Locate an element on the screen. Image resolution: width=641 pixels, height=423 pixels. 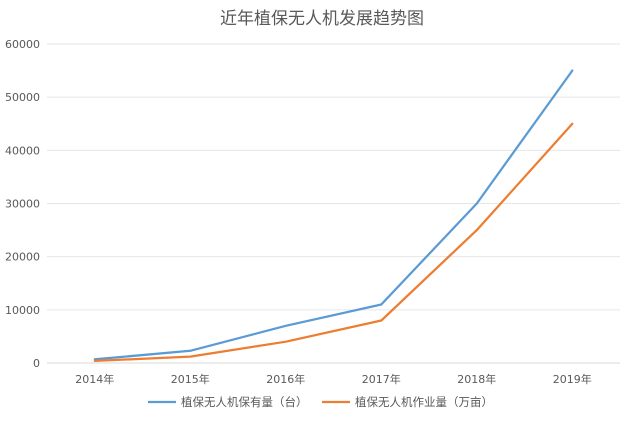
legend-label-1: 植保无人机保有量（台） is located at coordinates (244, 402).